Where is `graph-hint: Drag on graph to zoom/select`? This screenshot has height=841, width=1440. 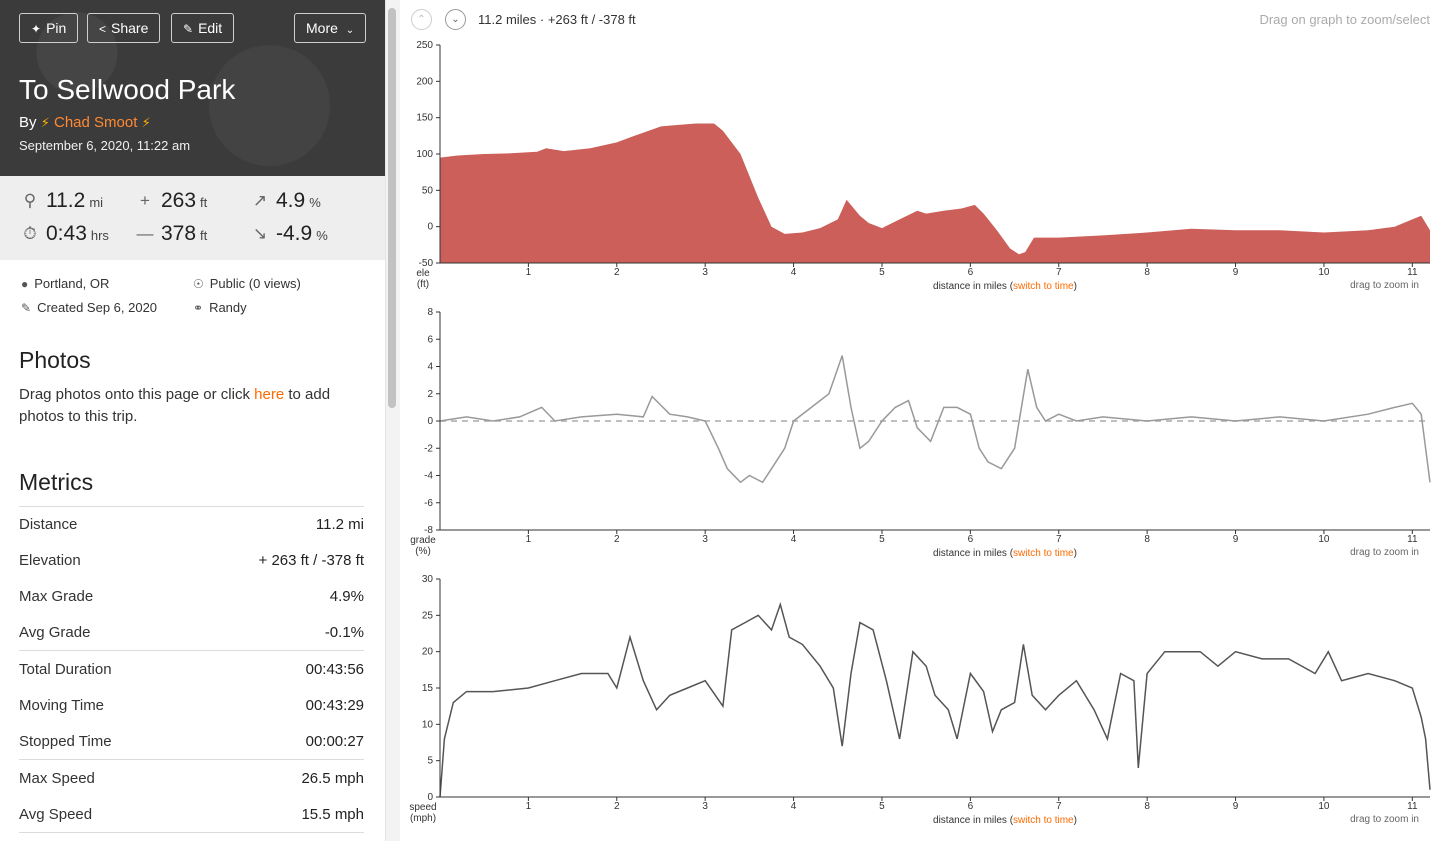 graph-hint: Drag on graph to zoom/select is located at coordinates (1344, 19).